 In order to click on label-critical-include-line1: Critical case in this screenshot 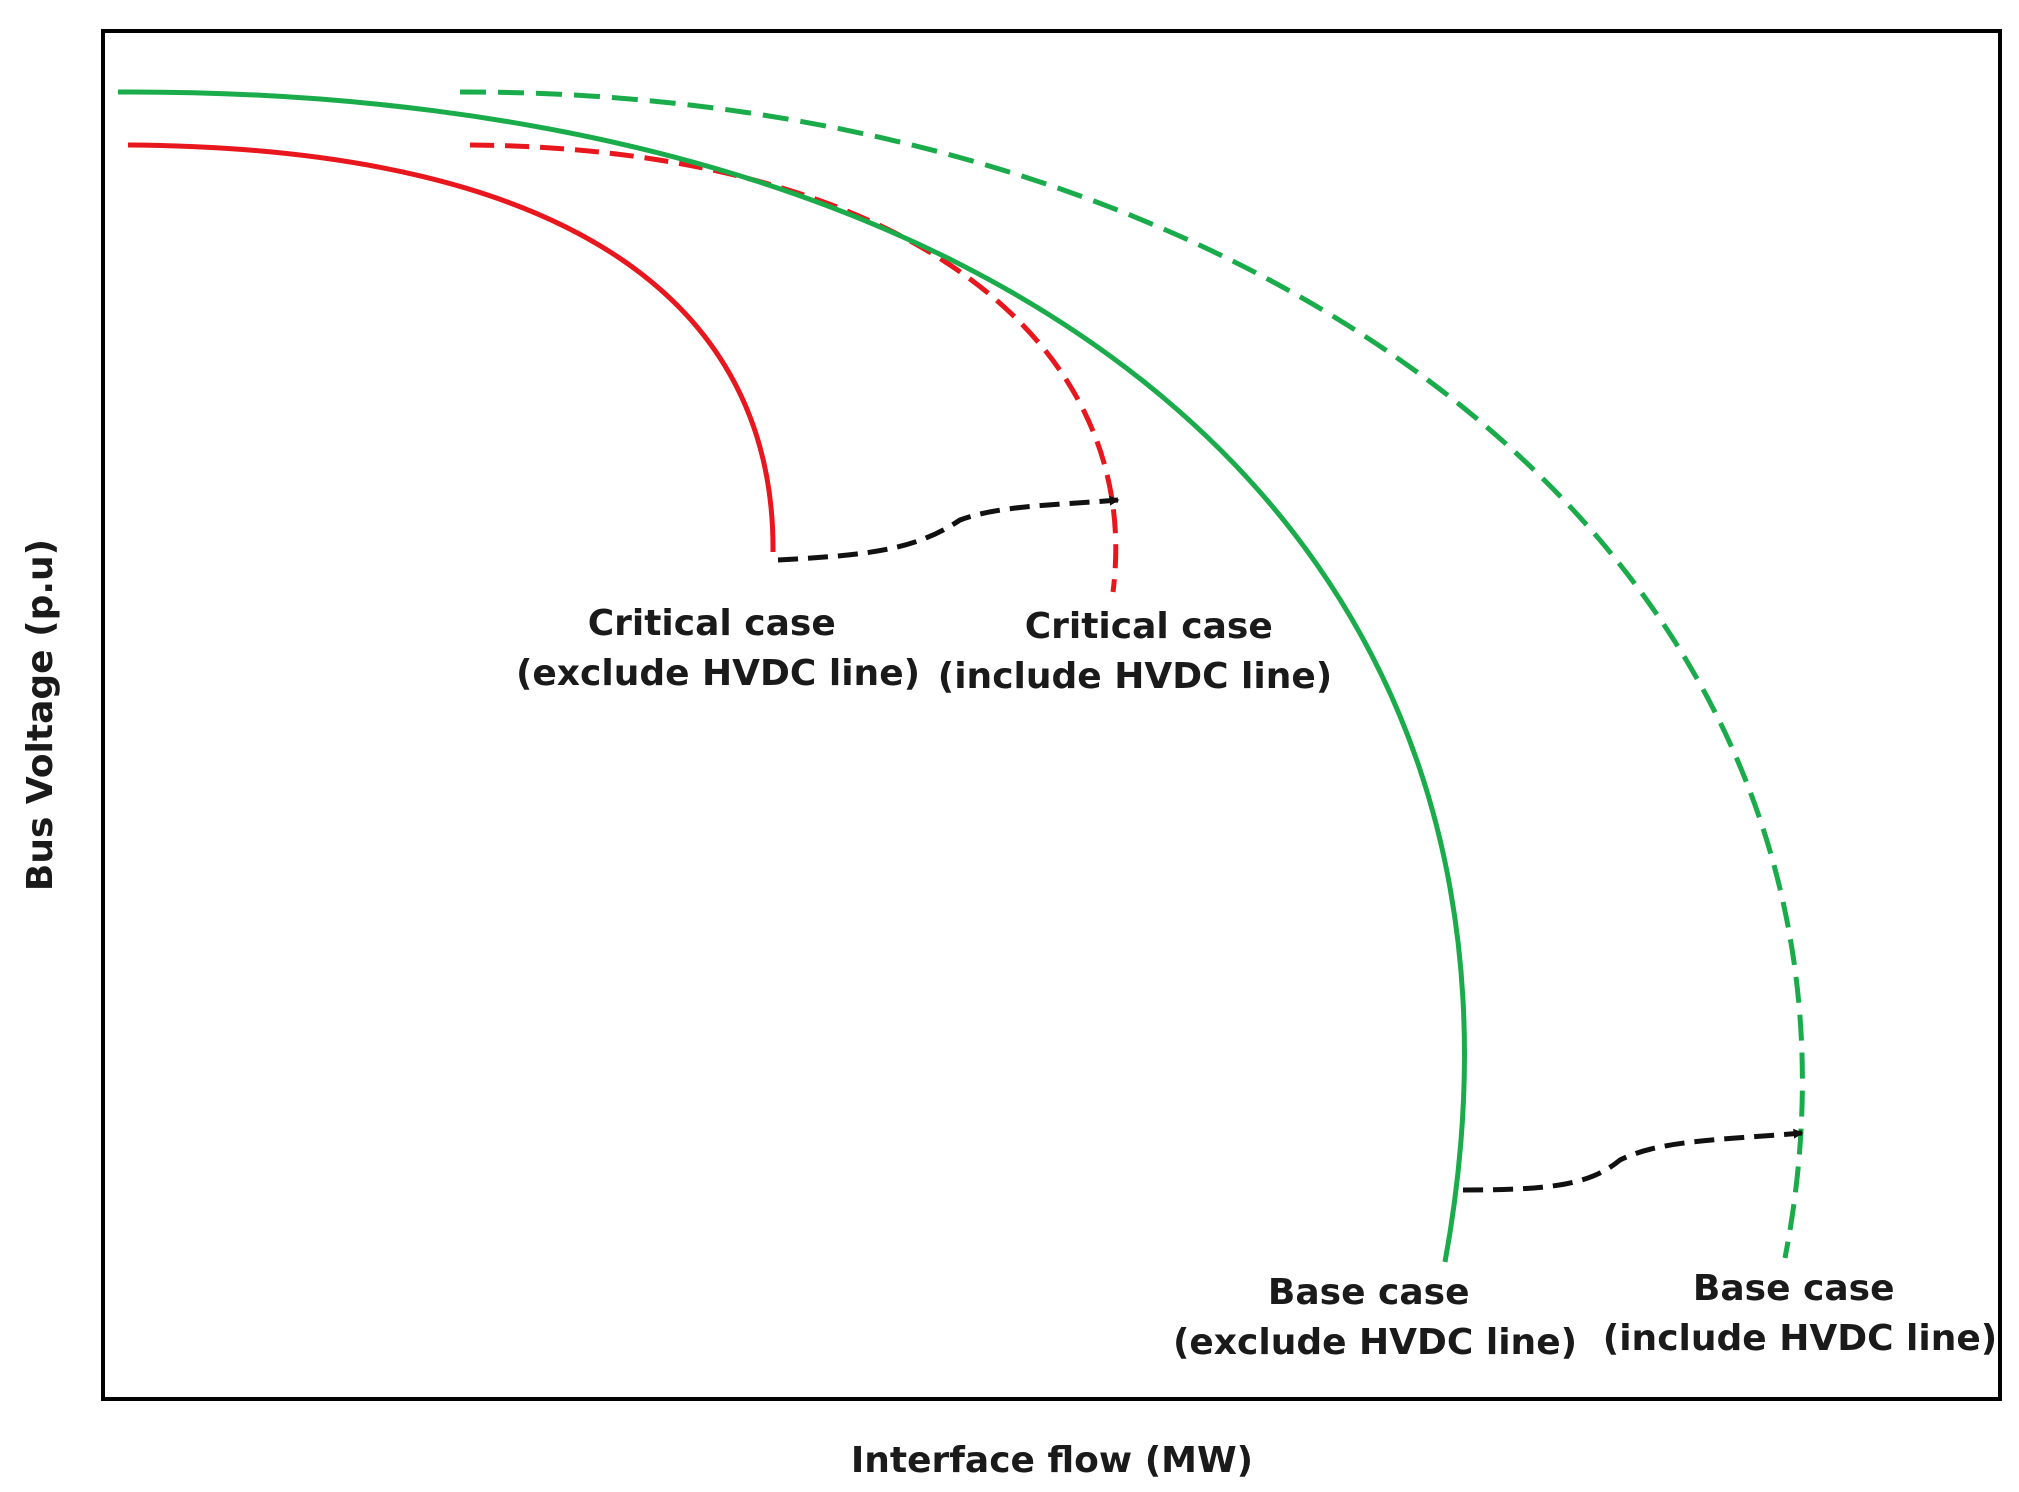, I will do `click(1149, 626)`.